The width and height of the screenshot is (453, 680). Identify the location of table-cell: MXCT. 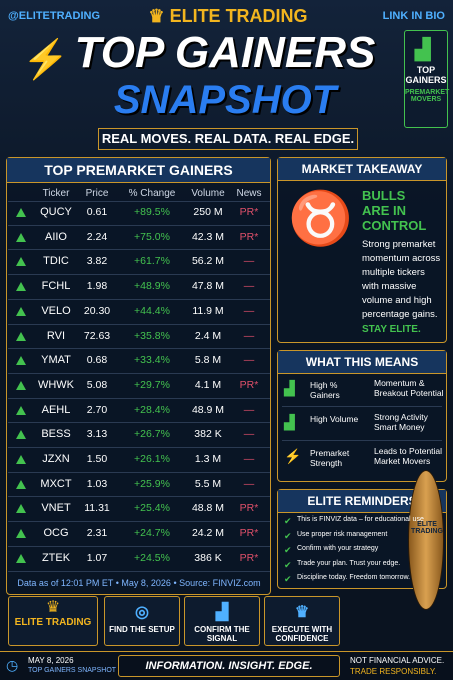
(56, 483).